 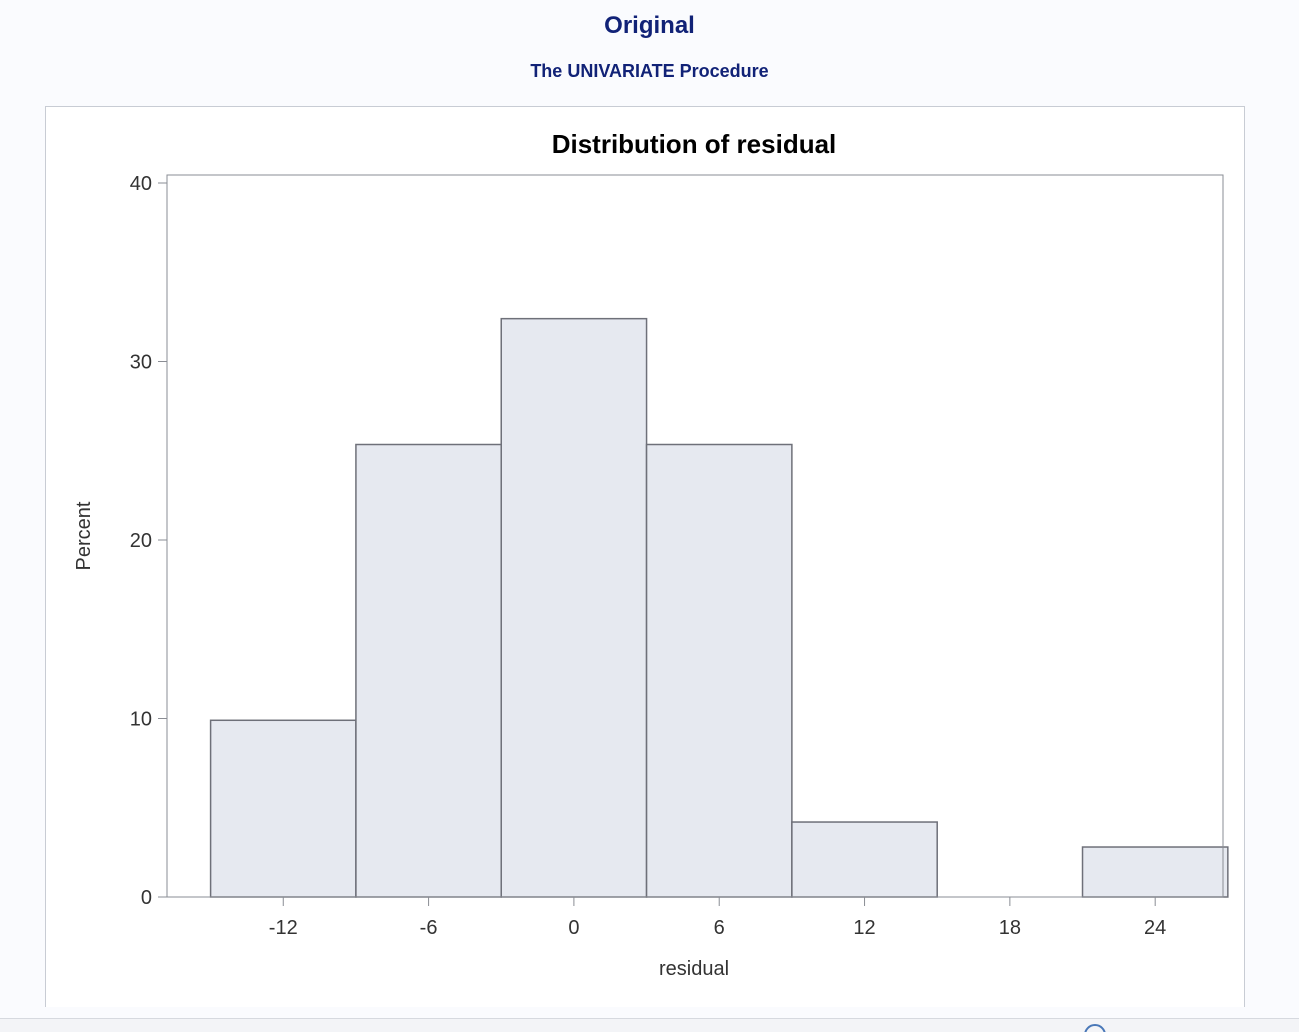 What do you see at coordinates (649, 1025) in the screenshot?
I see `status-bar` at bounding box center [649, 1025].